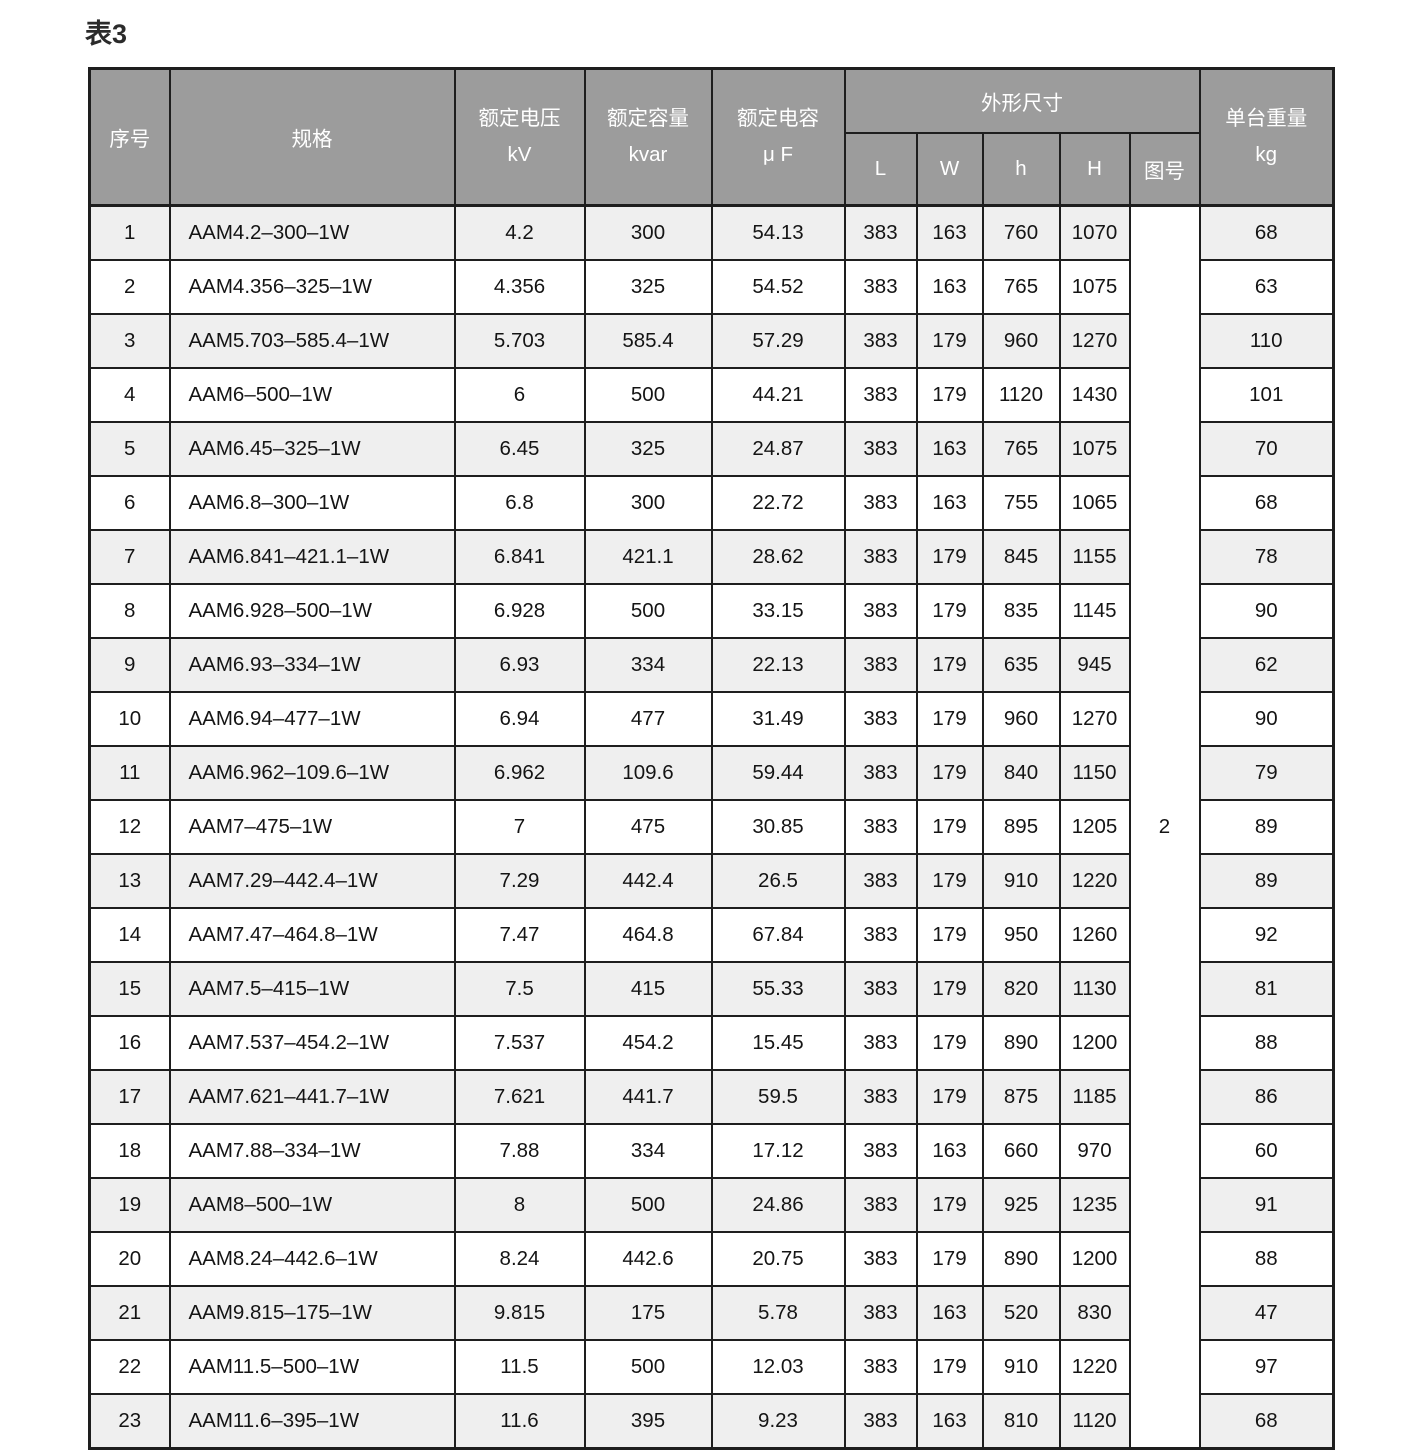  What do you see at coordinates (519, 154) in the screenshot?
I see `header-rated-voltage-unit: kV` at bounding box center [519, 154].